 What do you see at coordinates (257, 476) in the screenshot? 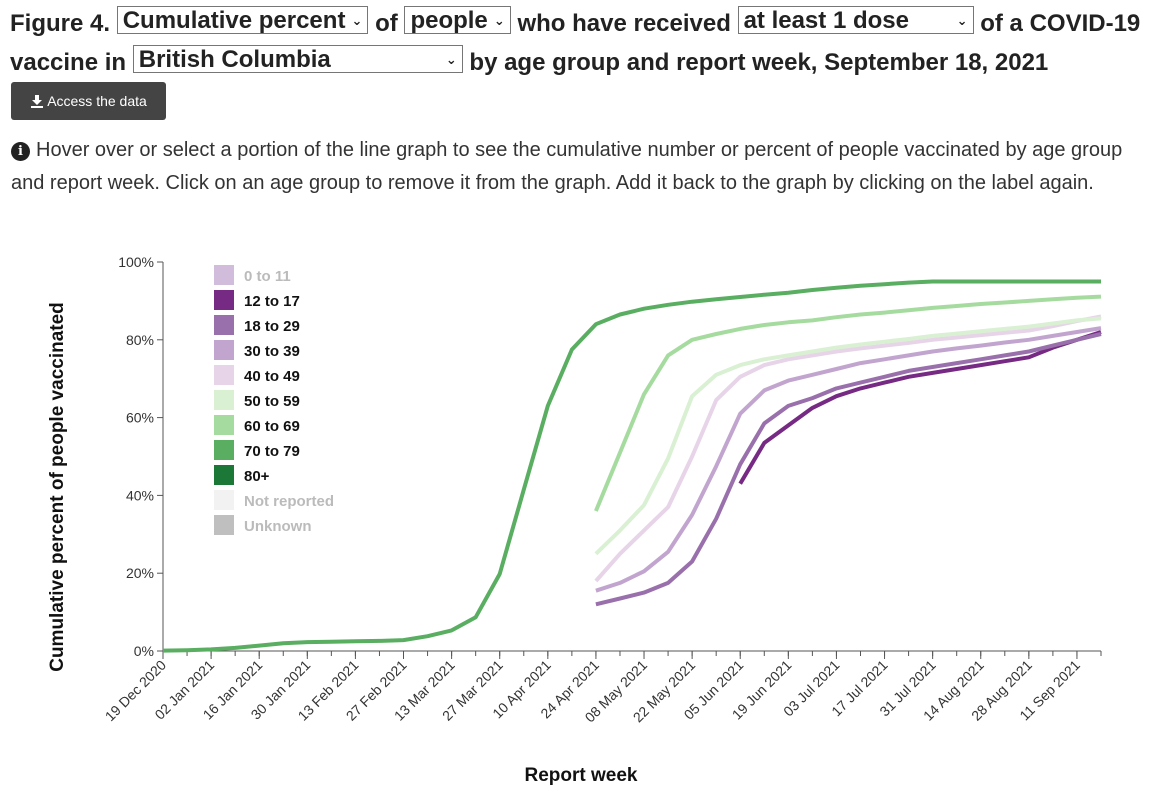
I see `legend-label: 80+` at bounding box center [257, 476].